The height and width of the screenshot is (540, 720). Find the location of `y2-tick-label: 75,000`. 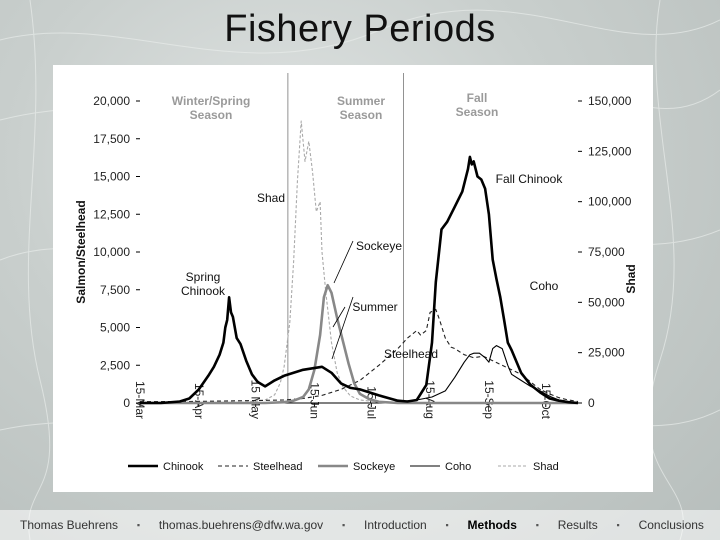

y2-tick-label: 75,000 is located at coordinates (606, 252).